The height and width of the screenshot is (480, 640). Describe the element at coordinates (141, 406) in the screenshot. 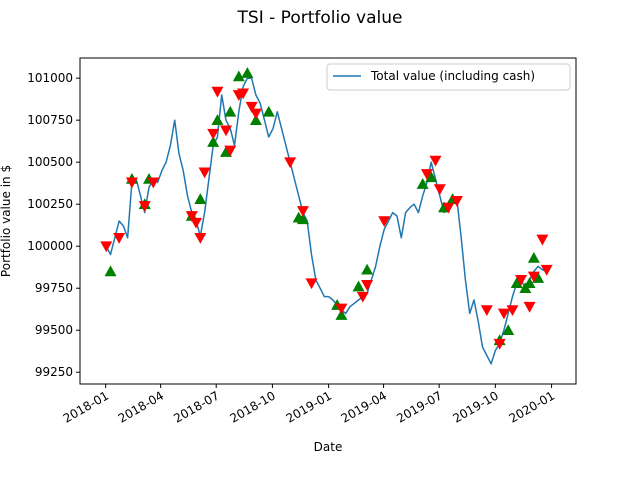

I see `x-tick-label: 2018-04` at that location.